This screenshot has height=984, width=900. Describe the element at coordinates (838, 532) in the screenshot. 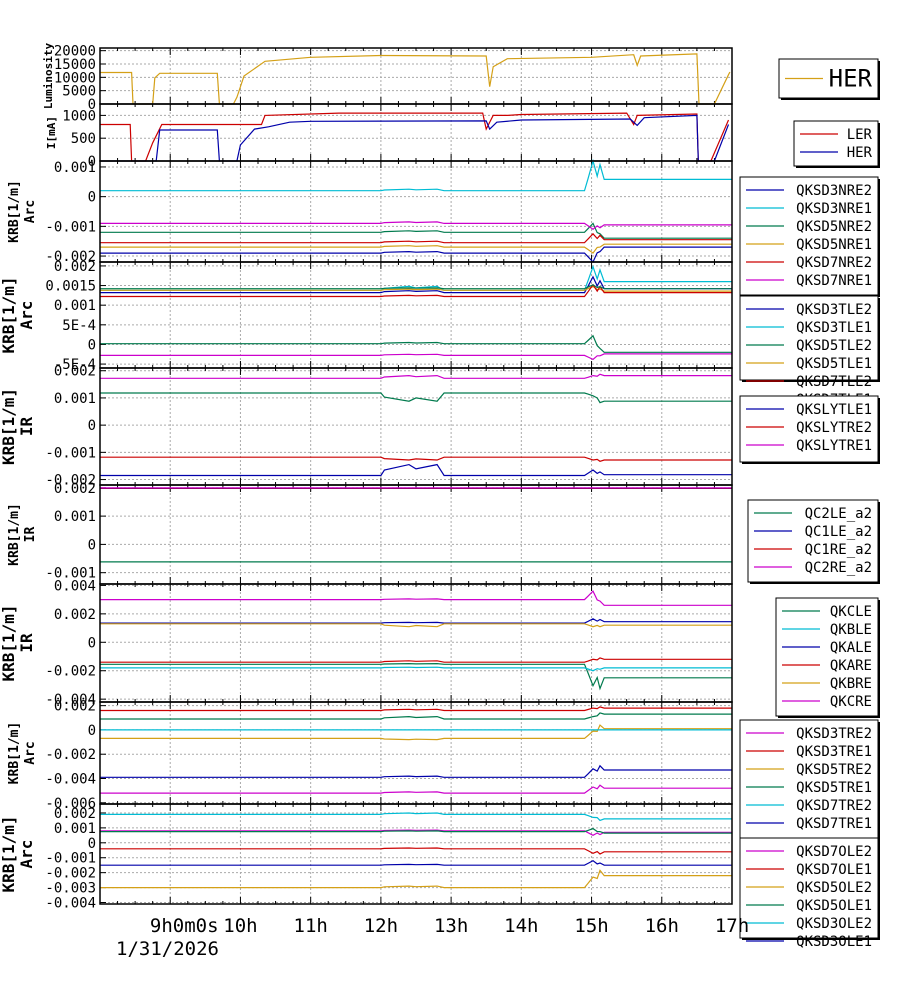

I see `legend-label: QC1LE_a2` at that location.